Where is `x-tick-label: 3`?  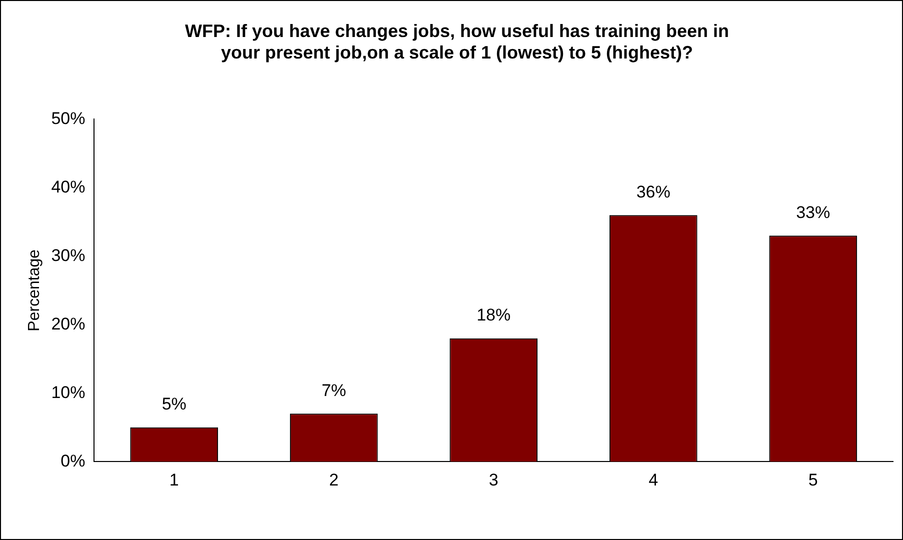
x-tick-label: 3 is located at coordinates (493, 480).